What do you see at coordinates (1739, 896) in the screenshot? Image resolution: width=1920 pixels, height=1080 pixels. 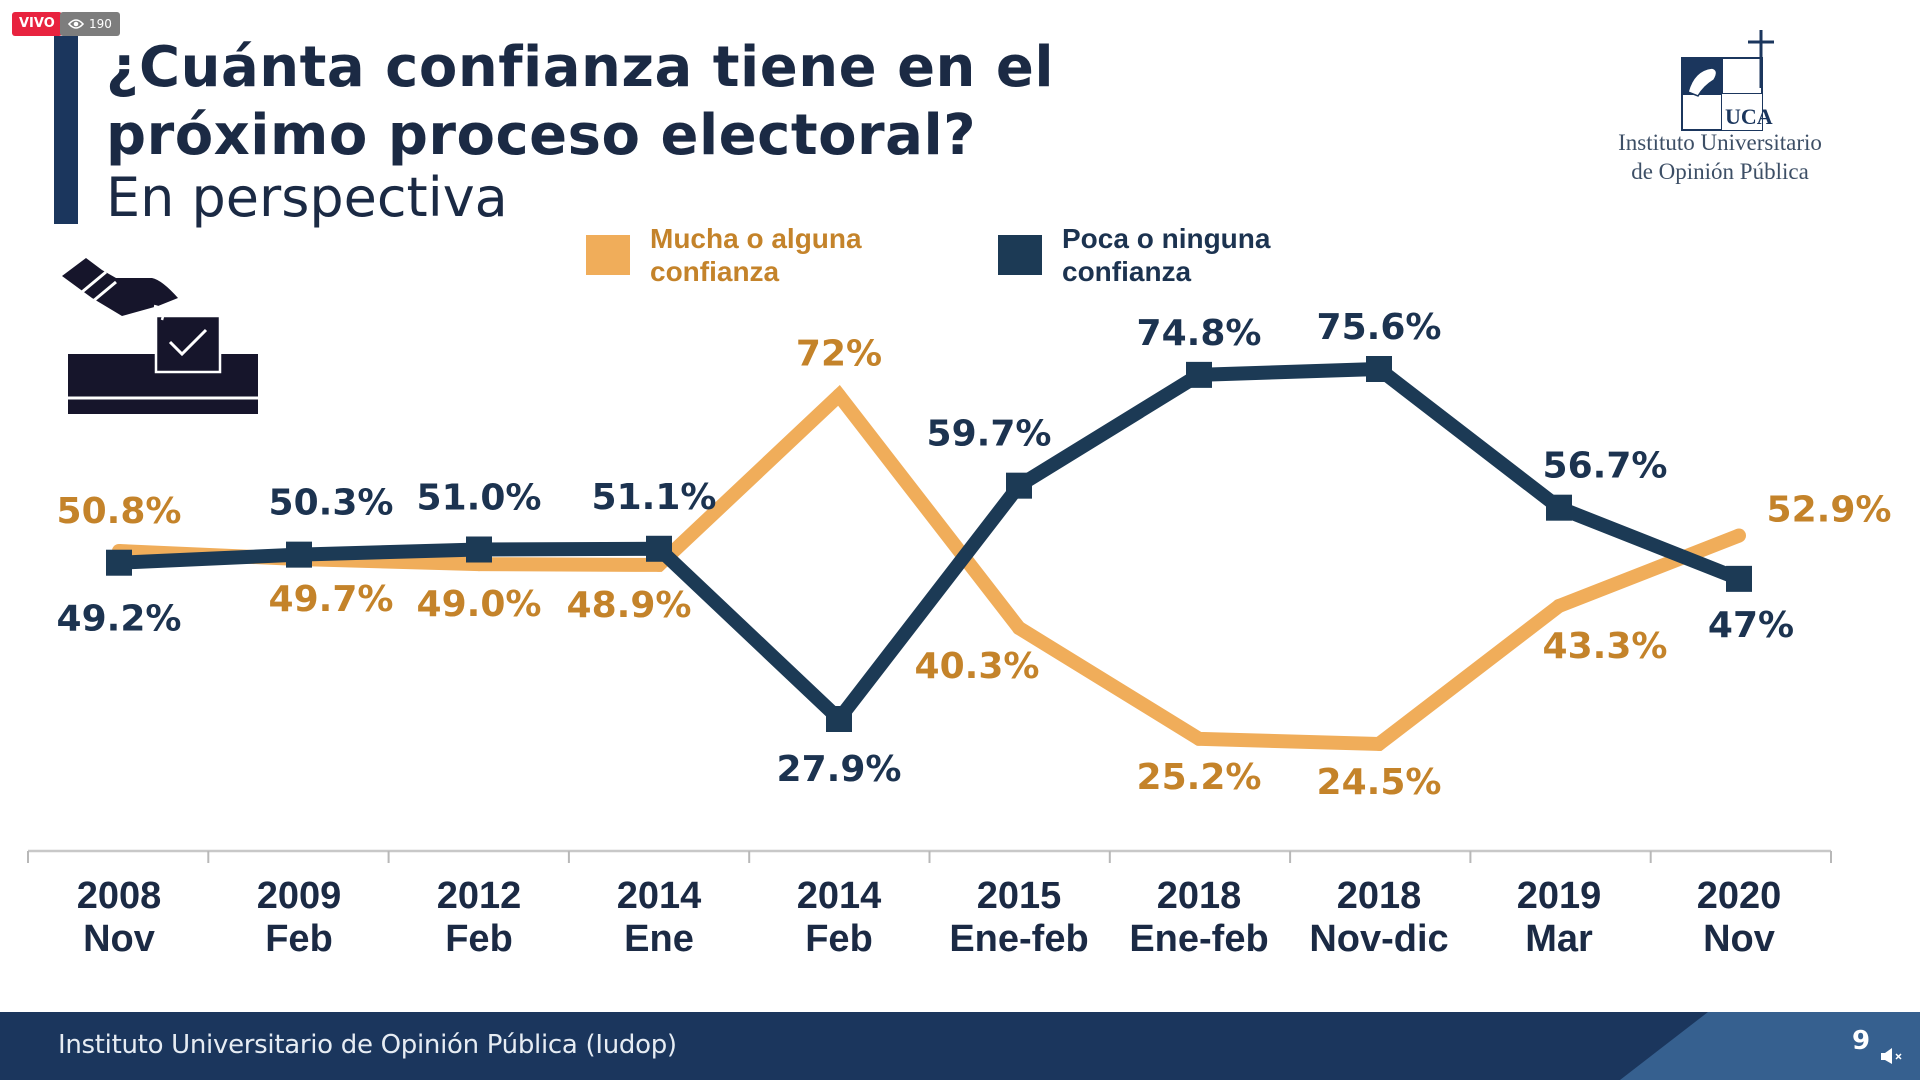 I see `x-tick-label-year: 2020` at bounding box center [1739, 896].